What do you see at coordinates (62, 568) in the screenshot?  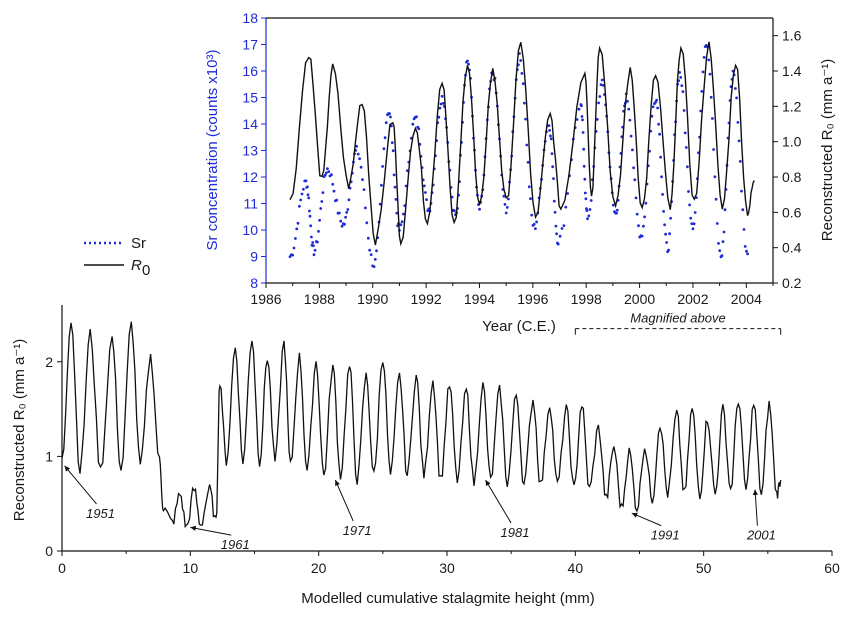 I see `bottom-x-tick-label: 0` at bounding box center [62, 568].